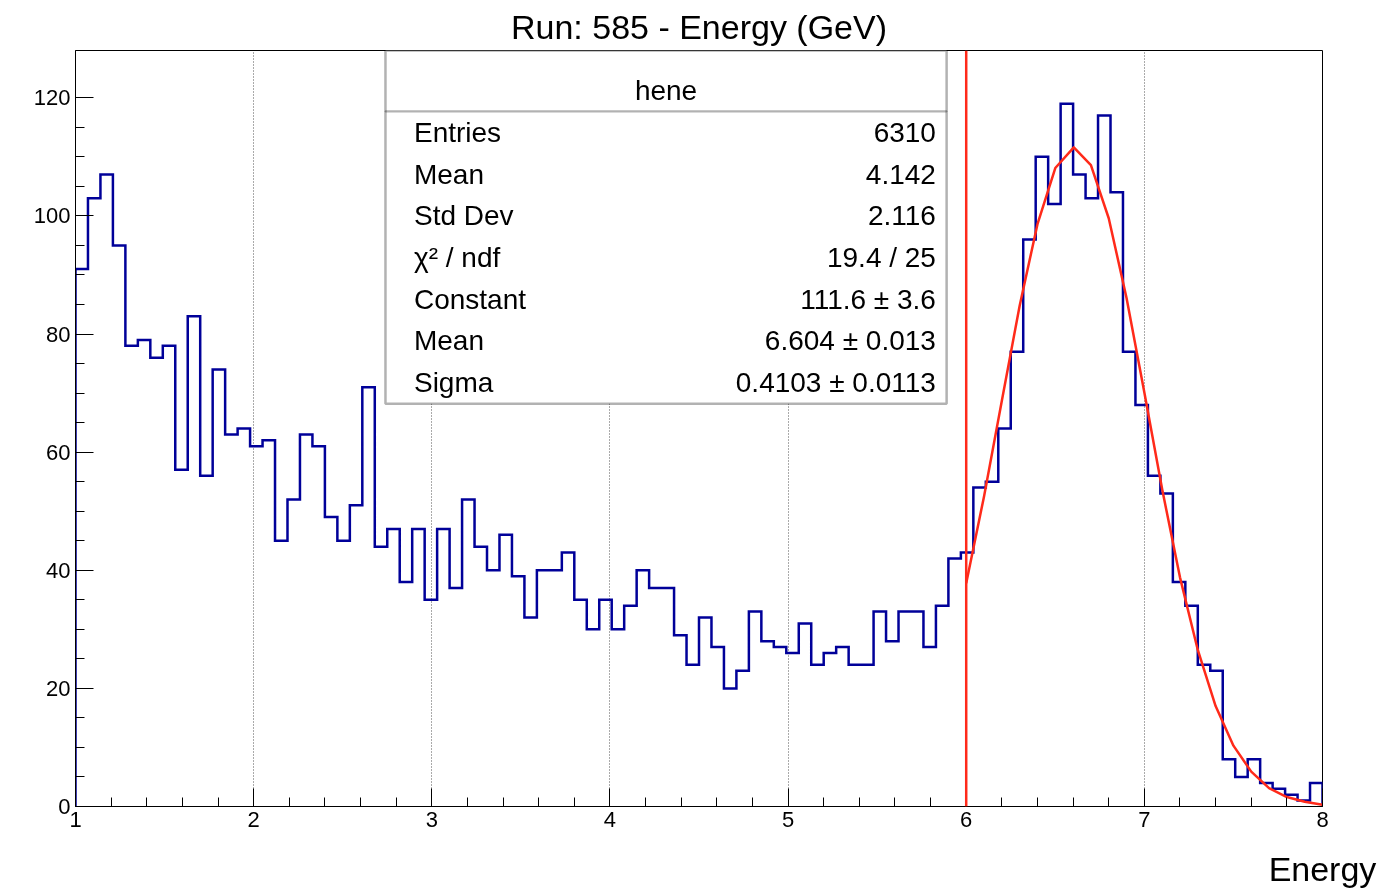 This screenshot has width=1382, height=893. I want to click on x-axis-title: Energy, so click(1322, 868).